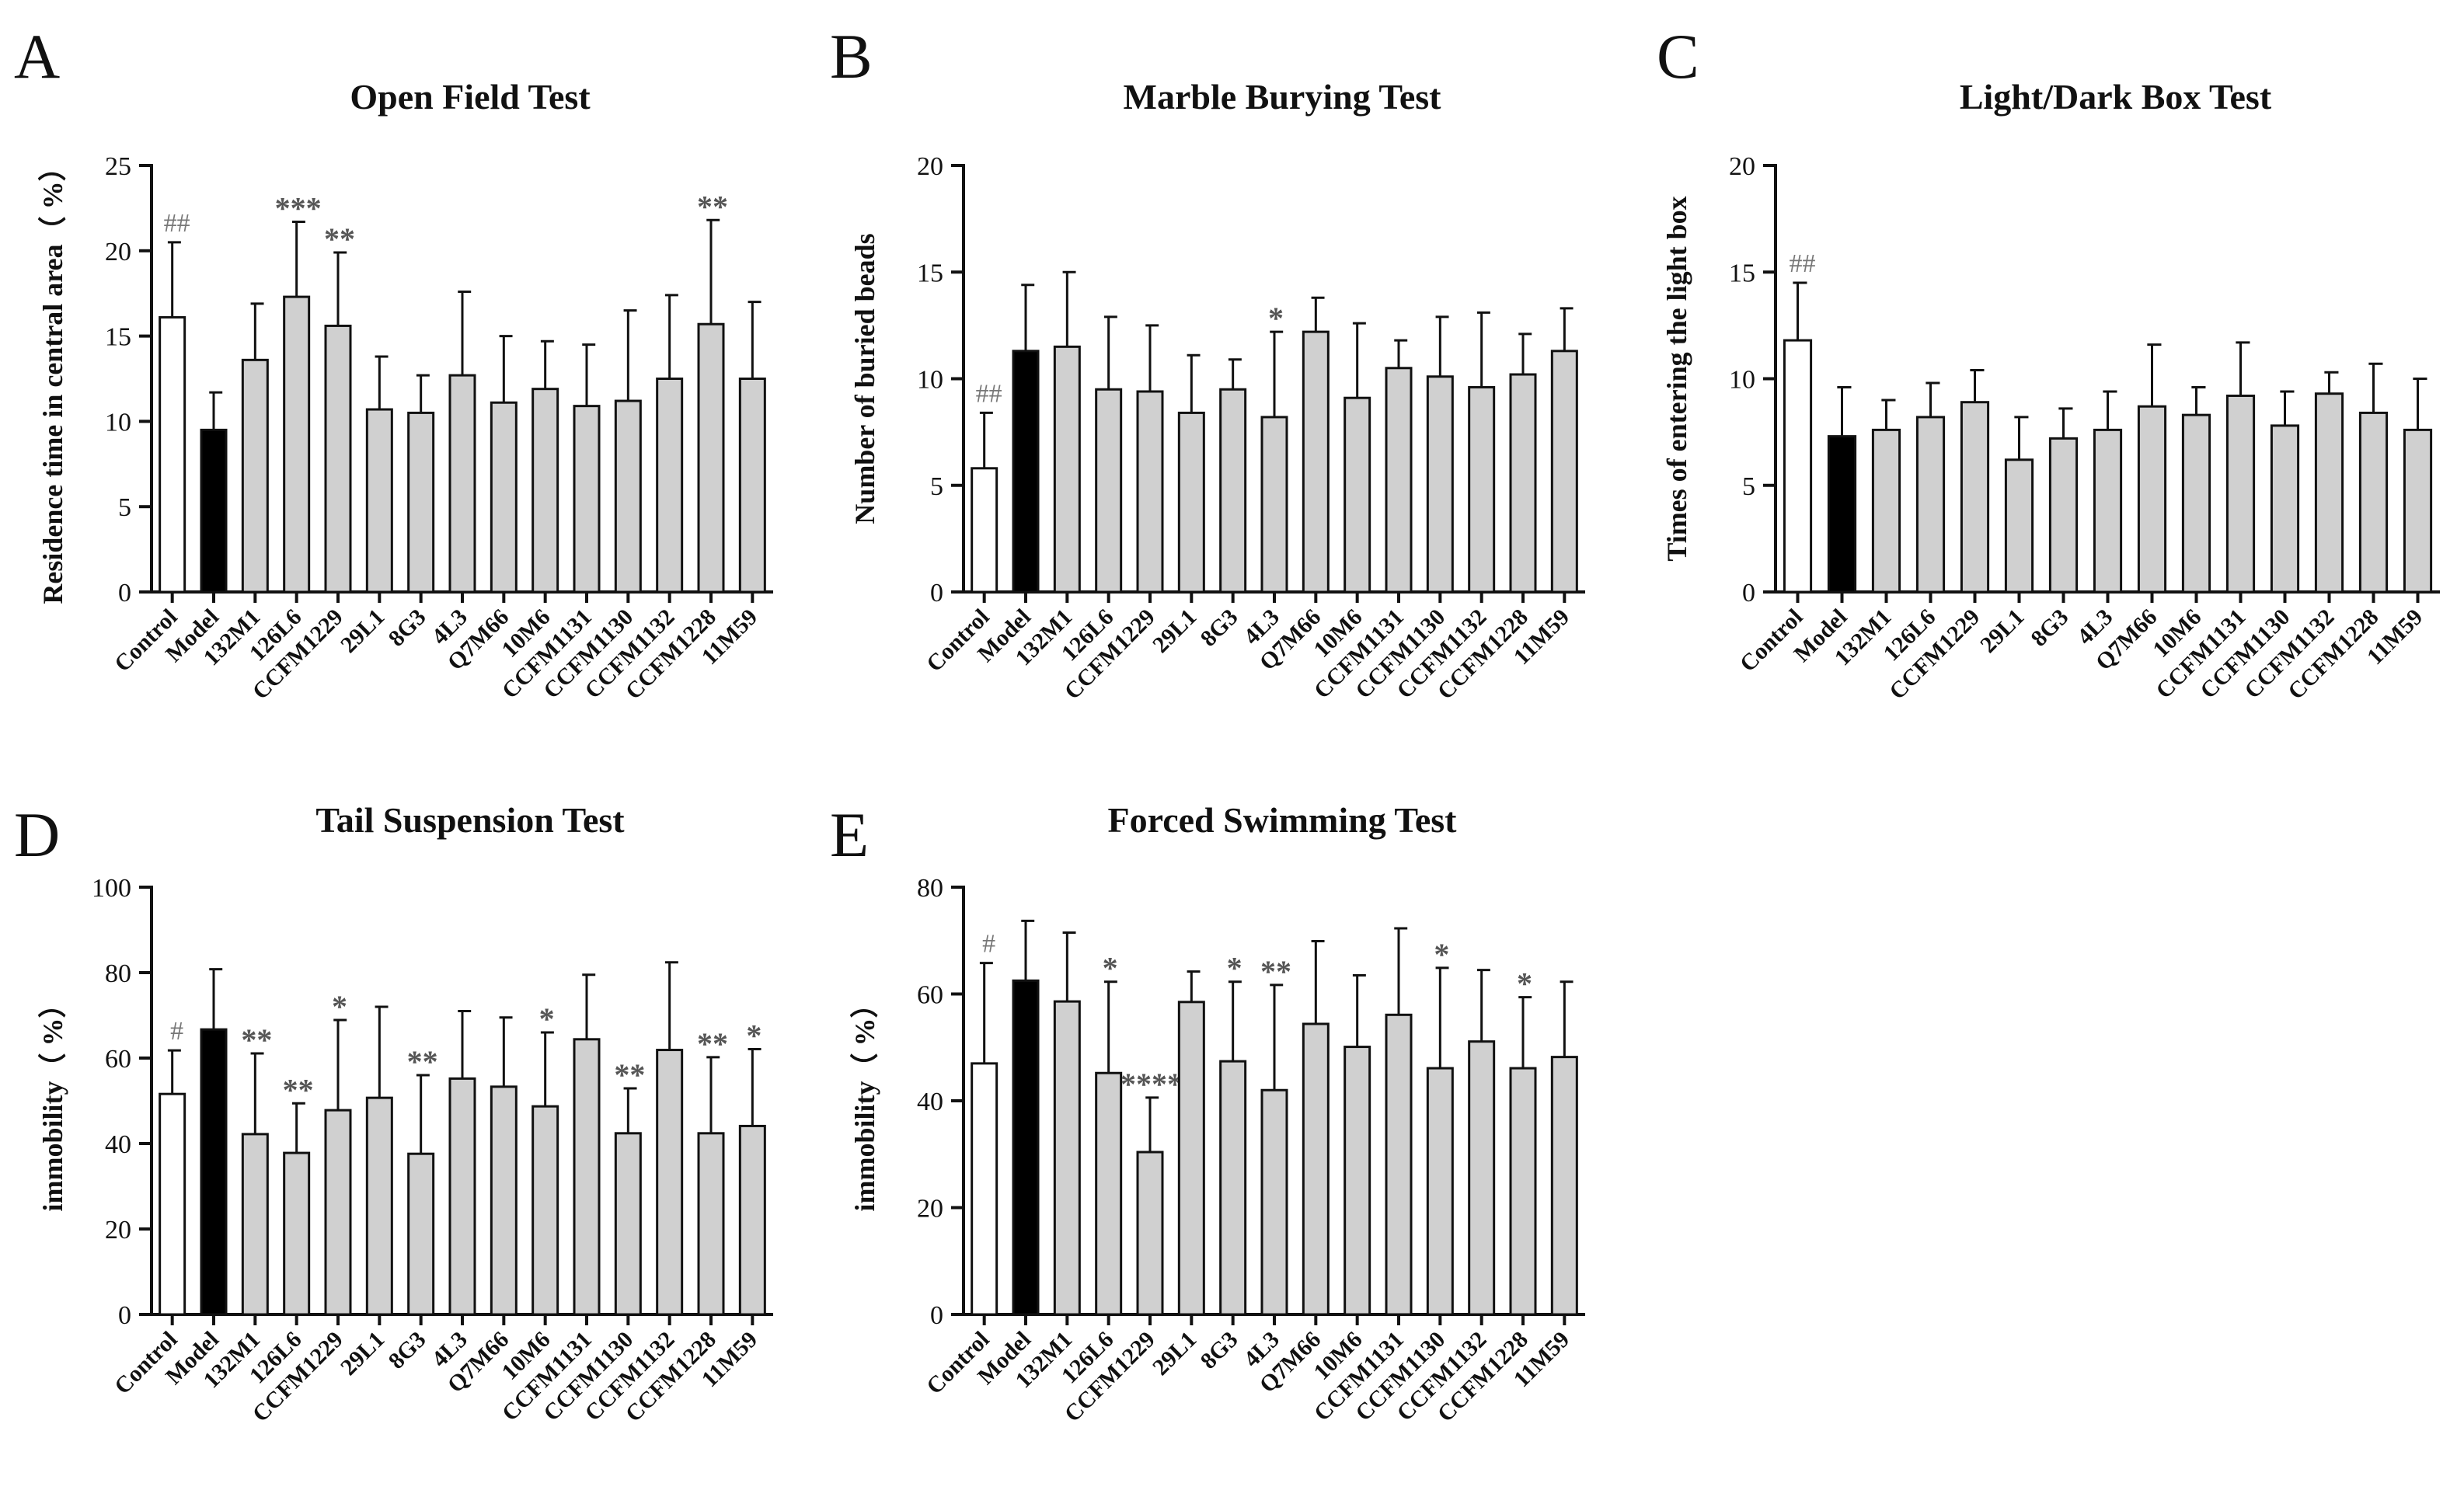 This screenshot has width=2464, height=1490. I want to click on panel-letter: D, so click(37, 835).